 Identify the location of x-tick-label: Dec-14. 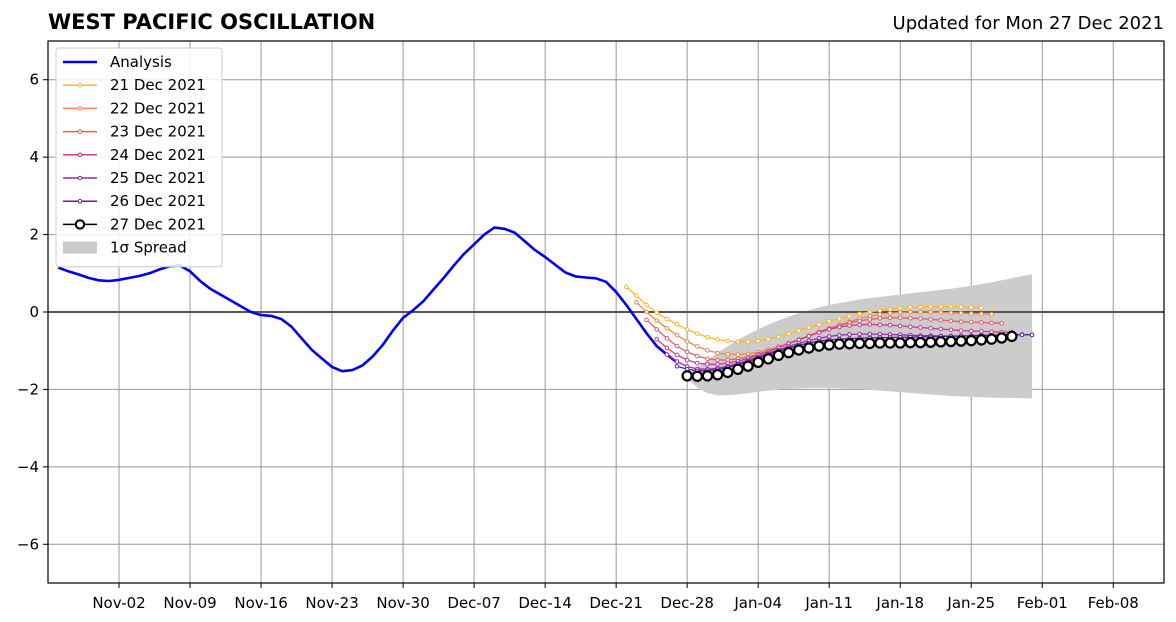
(545, 603).